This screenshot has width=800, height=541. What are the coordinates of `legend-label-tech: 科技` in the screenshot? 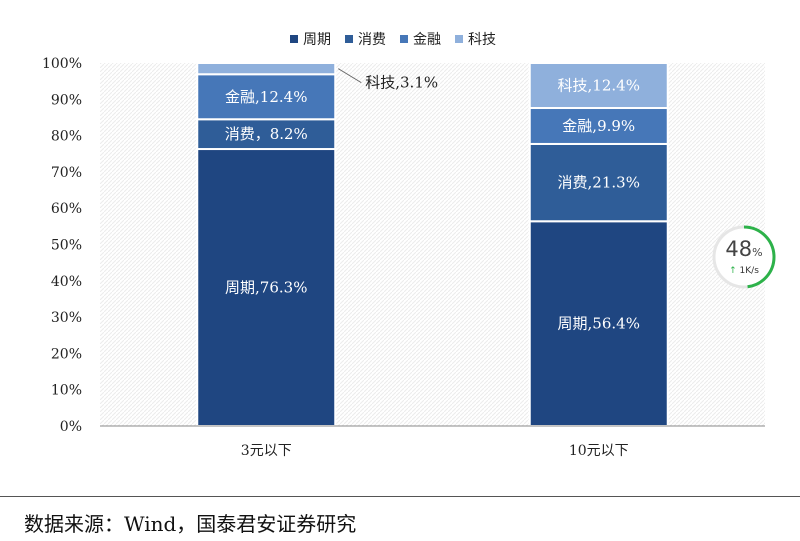 It's located at (482, 40).